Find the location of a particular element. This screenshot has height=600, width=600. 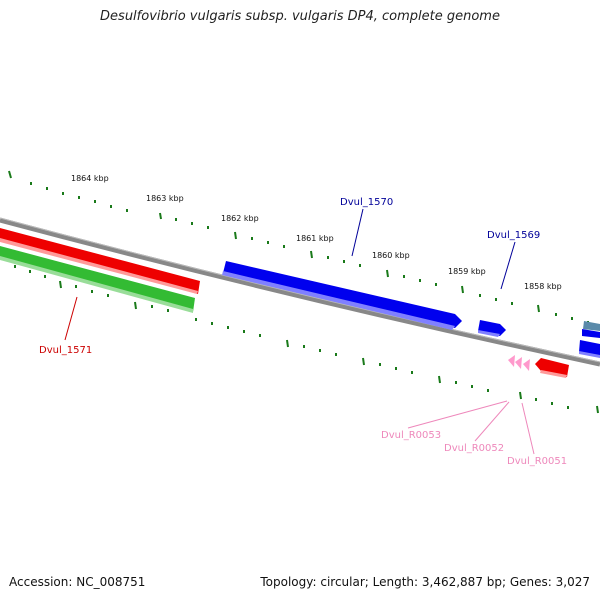

tick-label-1859: 1859 kbp is located at coordinates (467, 271).